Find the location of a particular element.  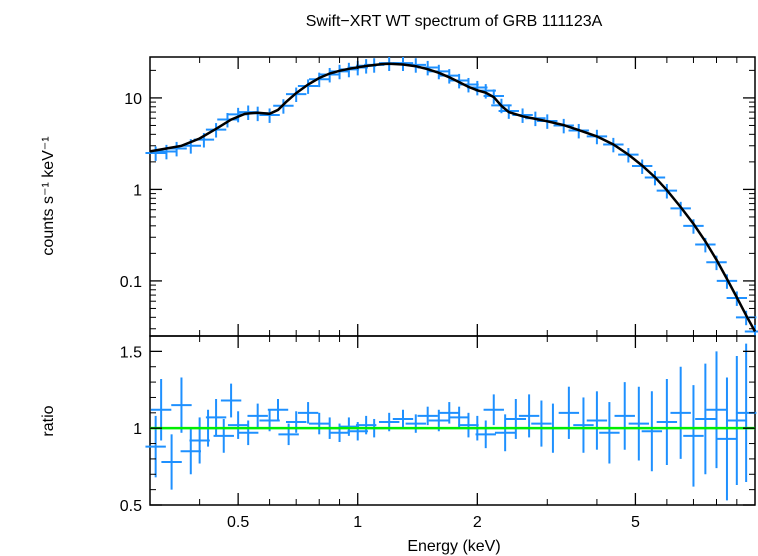

spectrum-y-axis-label: counts s⁻¹ keV⁻¹ is located at coordinates (48, 195).